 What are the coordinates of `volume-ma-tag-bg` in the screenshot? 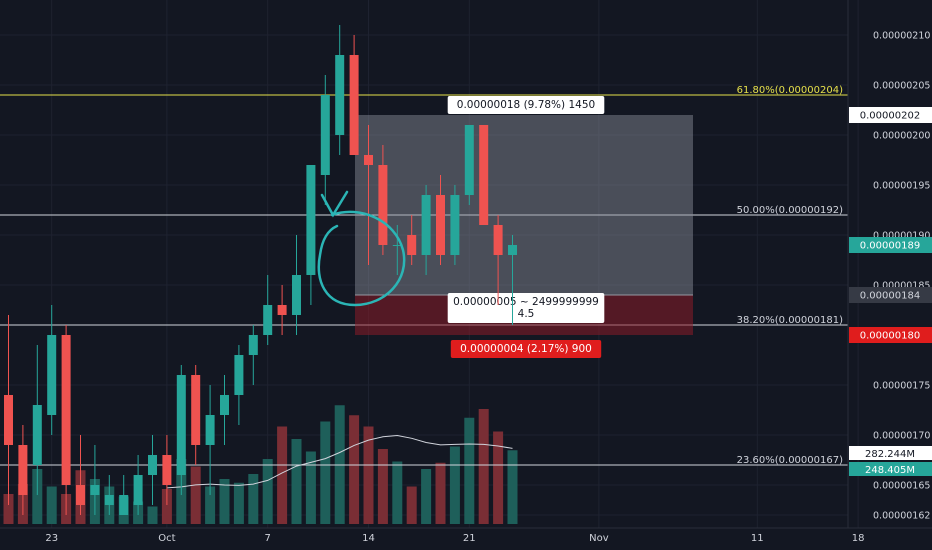 It's located at (890, 453).